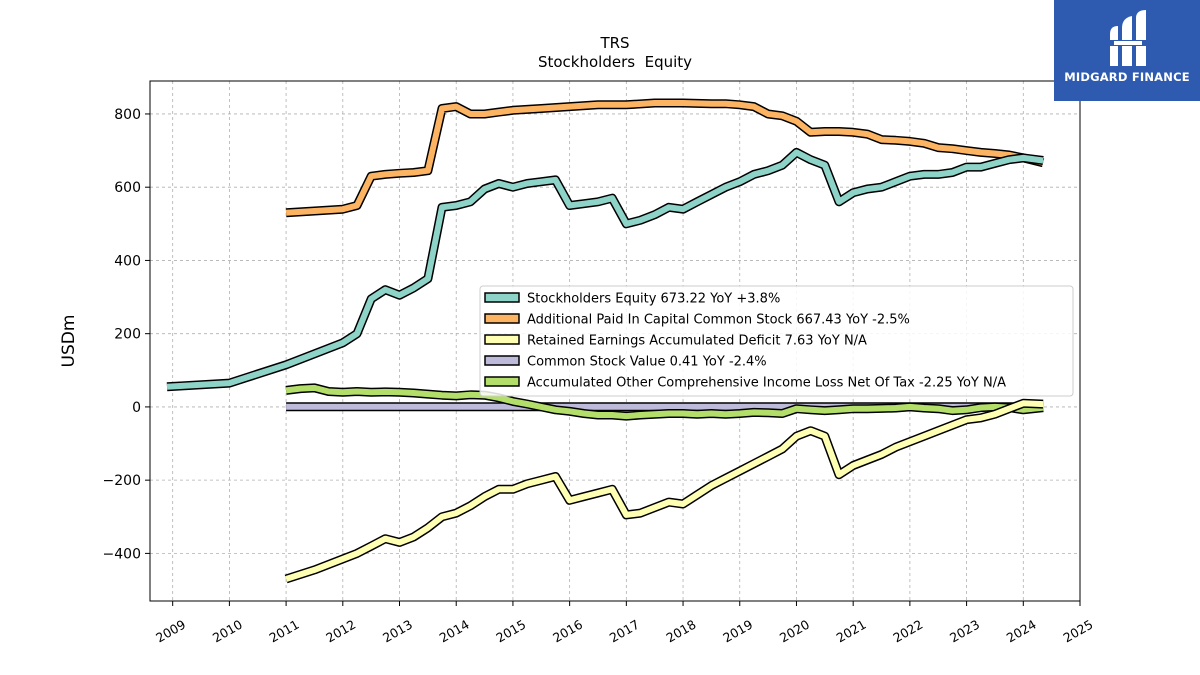  I want to click on x-tick-label: 2021, so click(851, 631).